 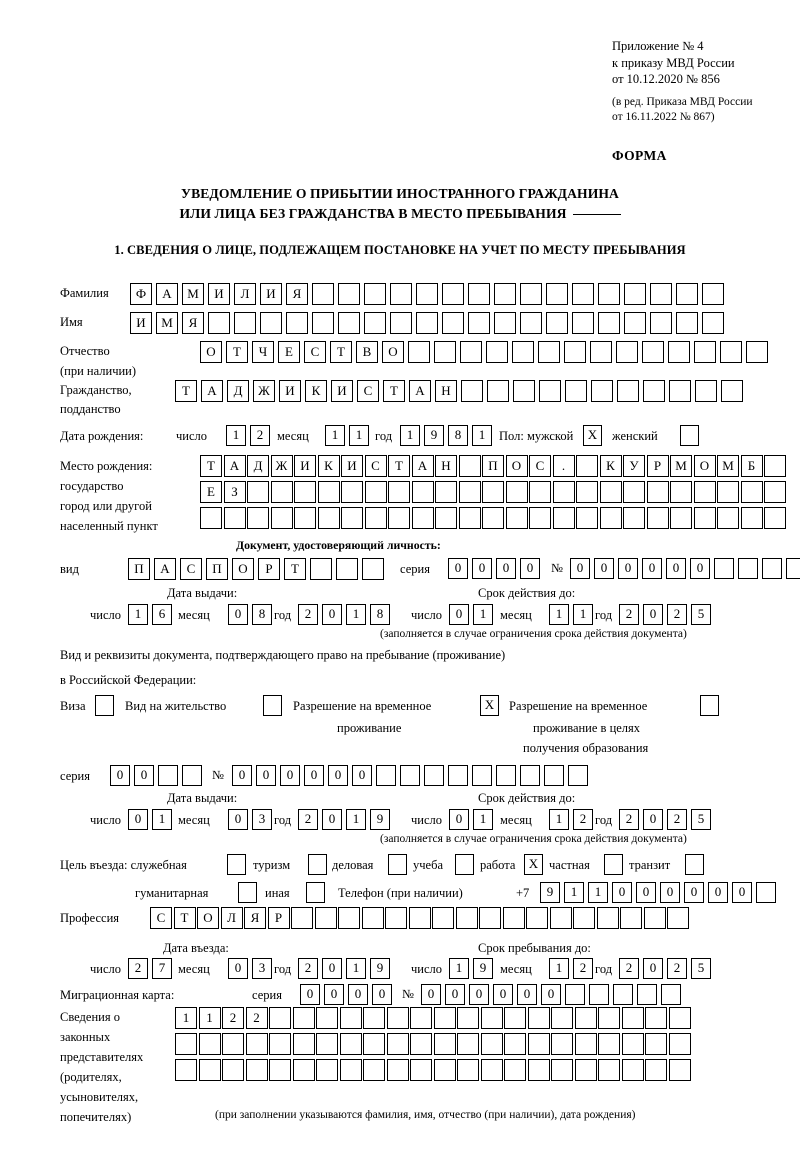 What do you see at coordinates (243, 569) in the screenshot?
I see `document-kind-cell: О` at bounding box center [243, 569].